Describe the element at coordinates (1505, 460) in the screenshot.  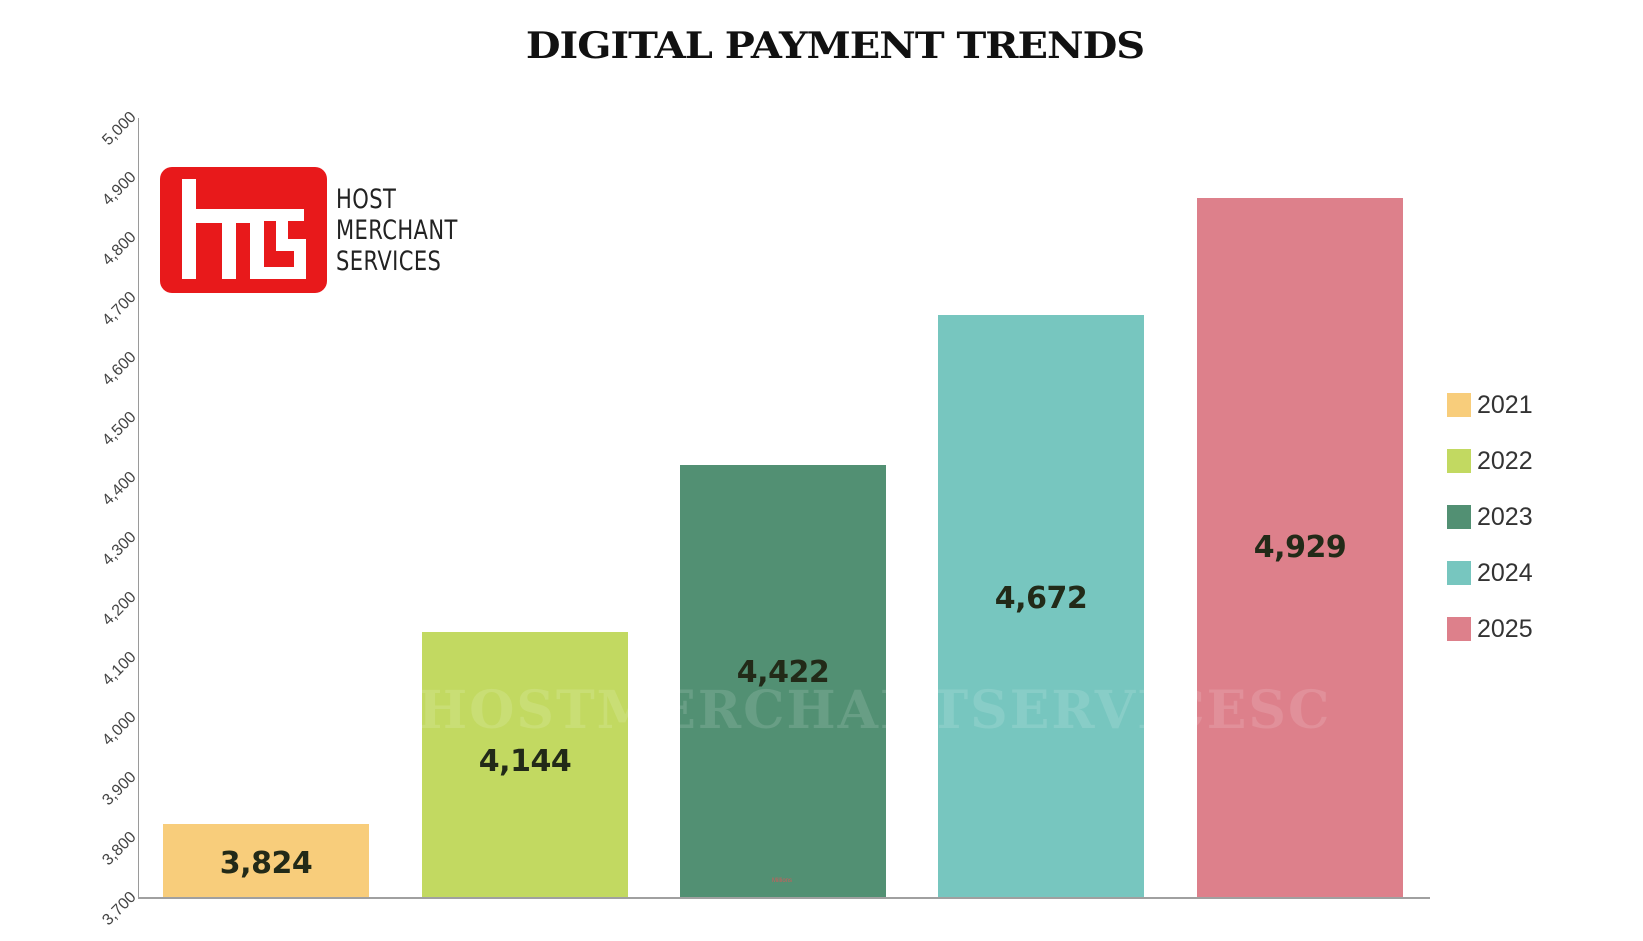
I see `legend-label: 2022` at that location.